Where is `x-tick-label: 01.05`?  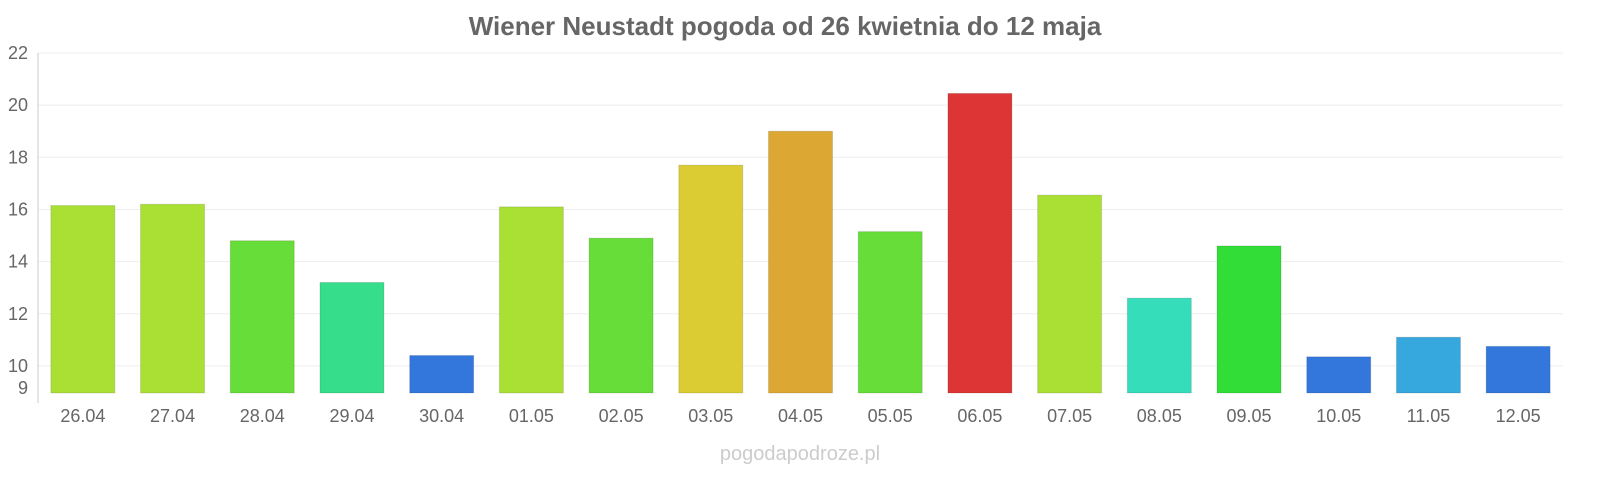
x-tick-label: 01.05 is located at coordinates (531, 416).